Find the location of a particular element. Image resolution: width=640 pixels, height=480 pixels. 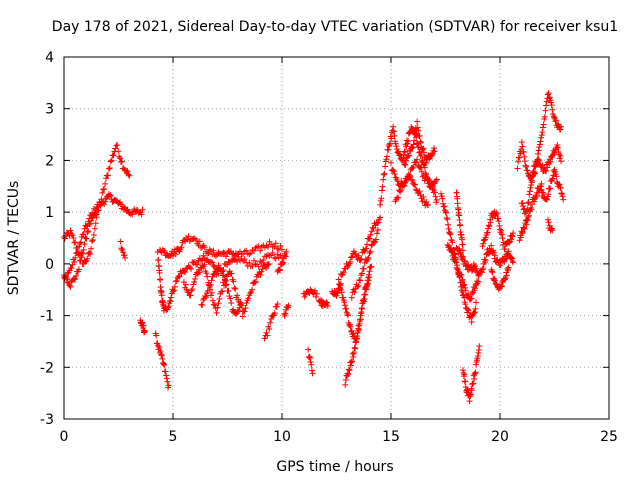

y-tick-label: 3 is located at coordinates (49, 110).